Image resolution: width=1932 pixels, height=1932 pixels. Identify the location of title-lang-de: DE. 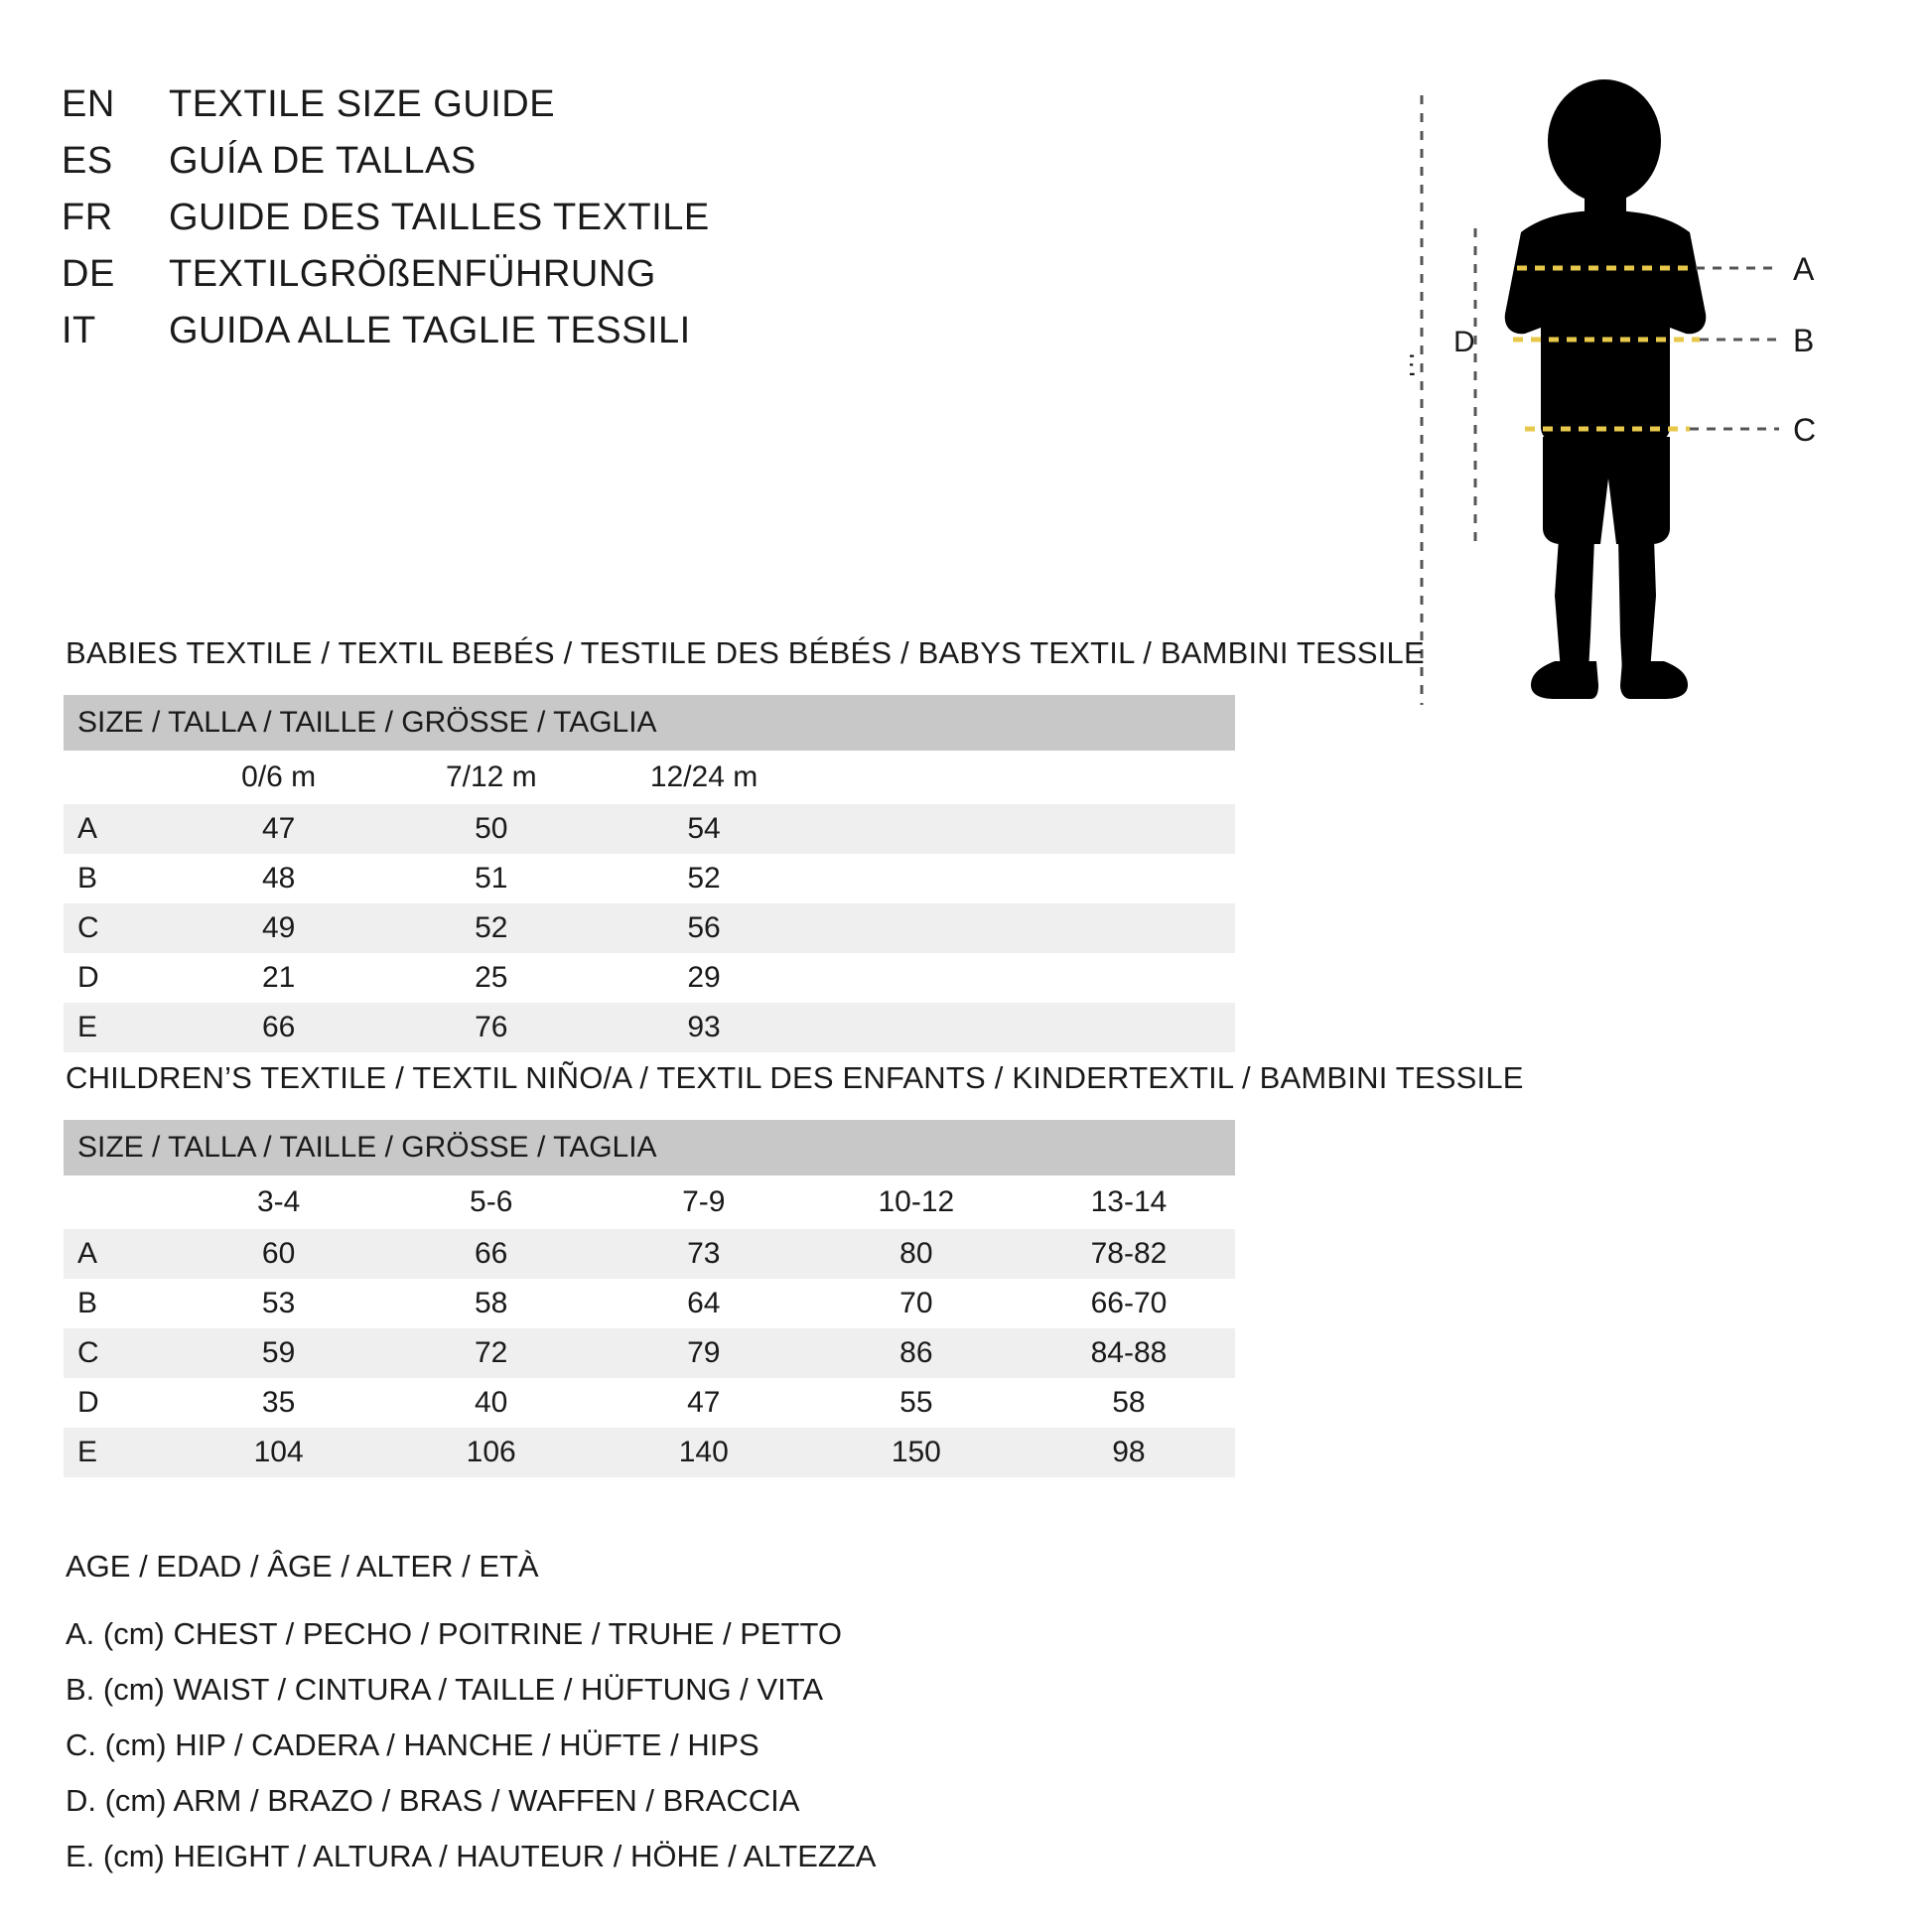
(89, 274).